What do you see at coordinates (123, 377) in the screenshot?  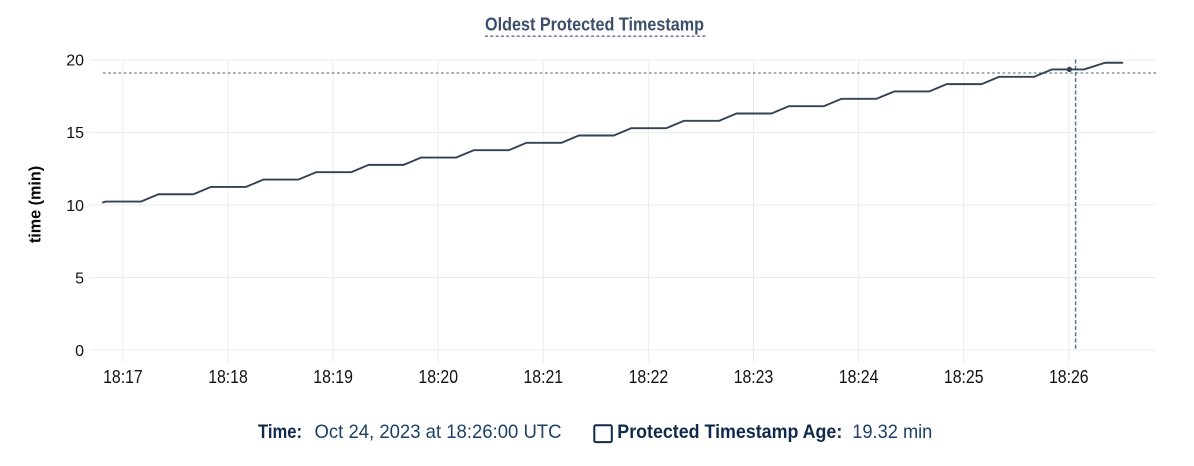 I see `svg-text: 18:17` at bounding box center [123, 377].